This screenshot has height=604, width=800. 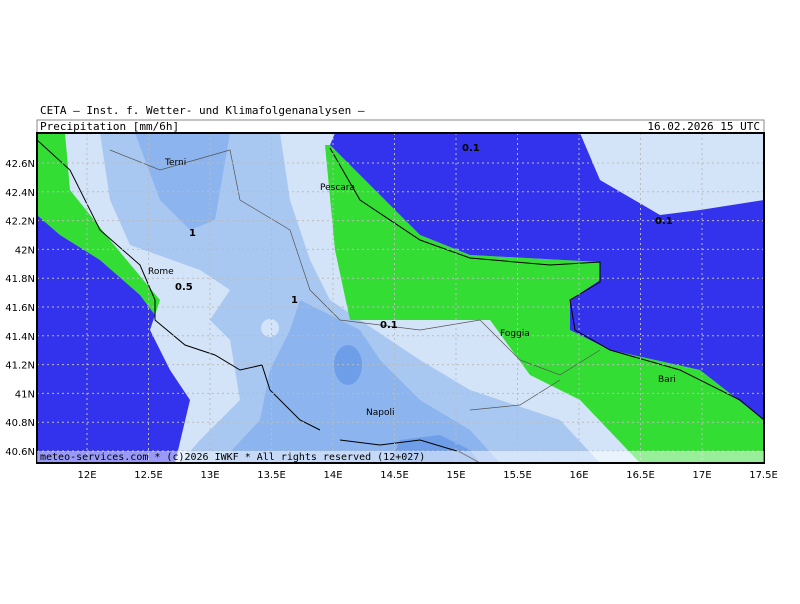 I want to click on contour-label: 0.5, so click(x=184, y=287).